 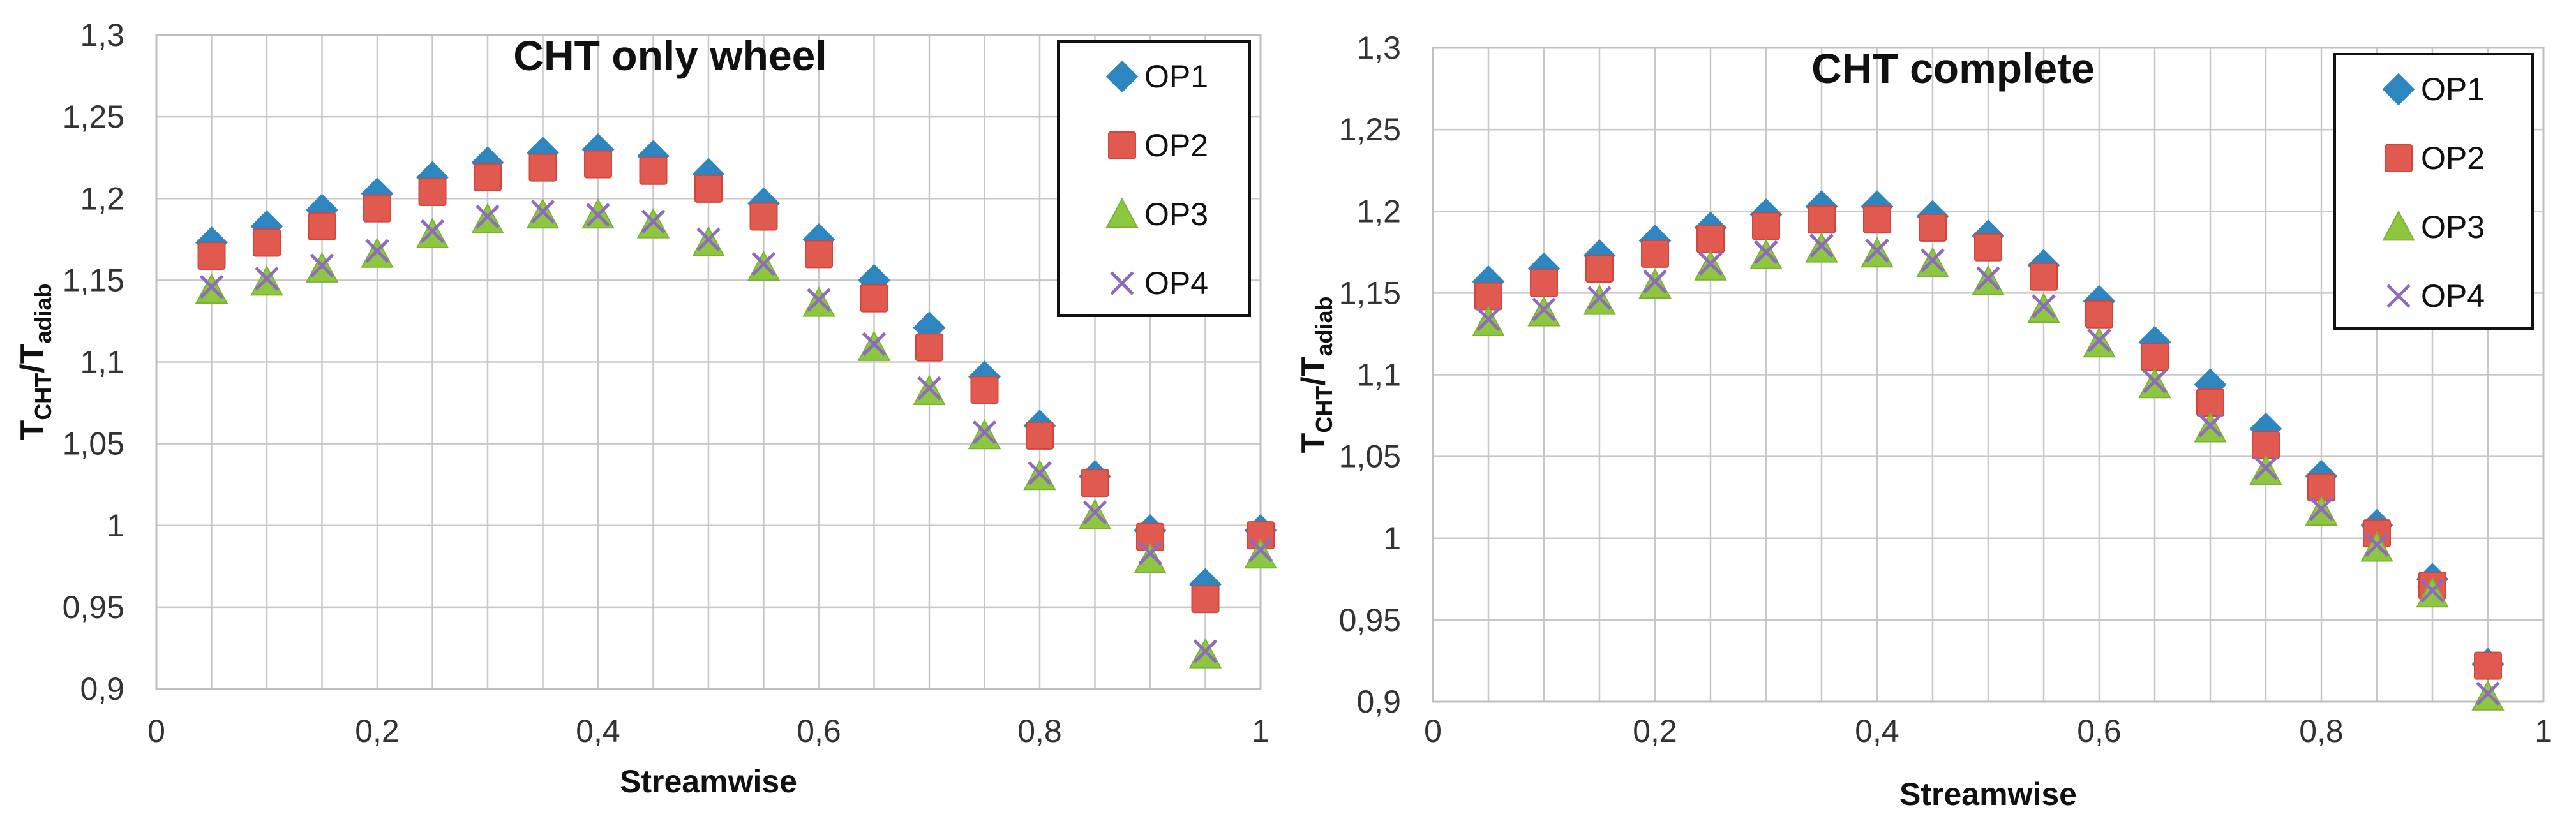 I want to click on y-tick-label: 1,25, so click(x=1370, y=129).